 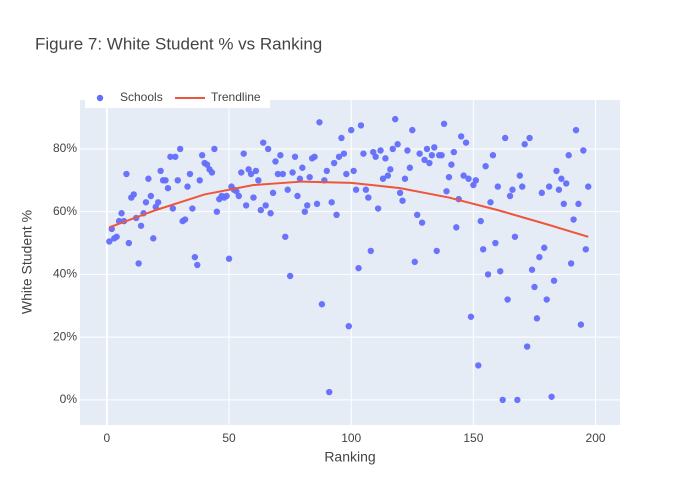 What do you see at coordinates (27, 262) in the screenshot?
I see `y-axis-title: White Student %` at bounding box center [27, 262].